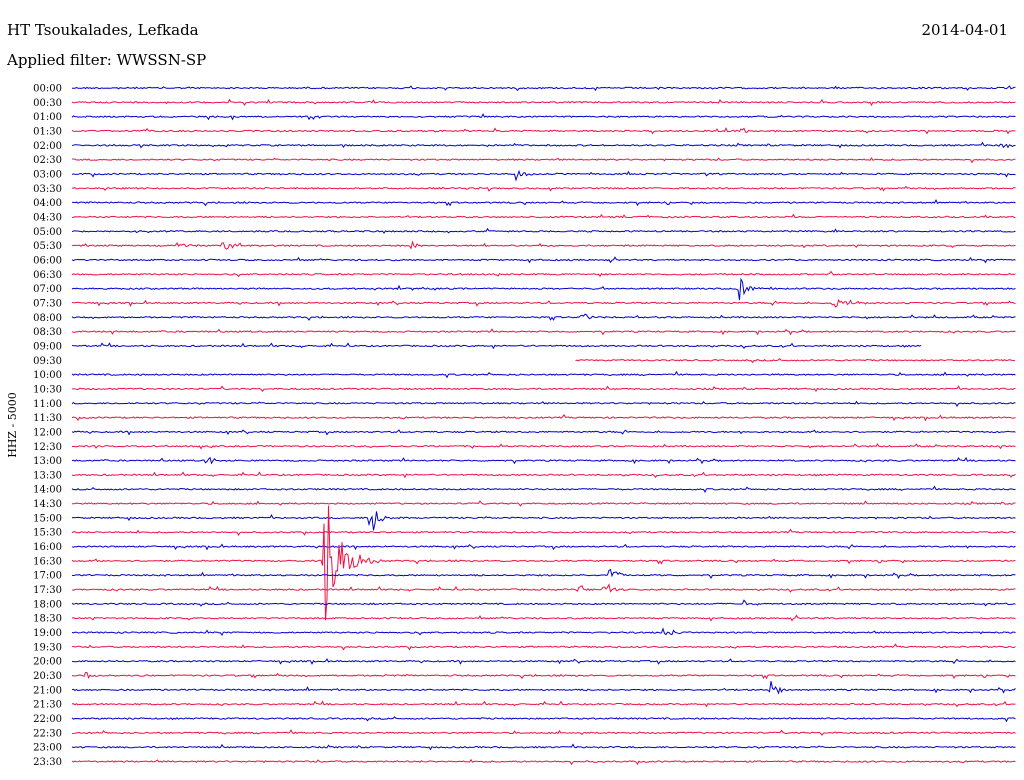  Describe the element at coordinates (47, 232) in the screenshot. I see `time-label: 05:00` at that location.